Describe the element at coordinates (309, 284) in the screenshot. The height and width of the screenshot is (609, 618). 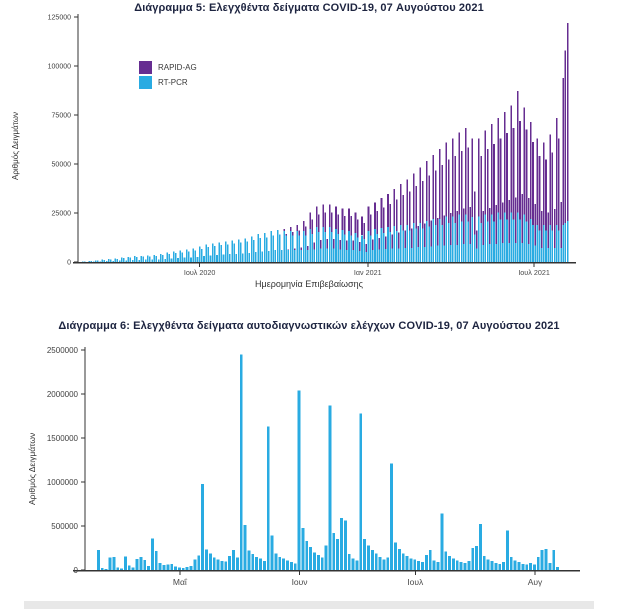
I see `chart5-x-axis-title: Ημερομηνία Επιβεβαίωσης` at that location.